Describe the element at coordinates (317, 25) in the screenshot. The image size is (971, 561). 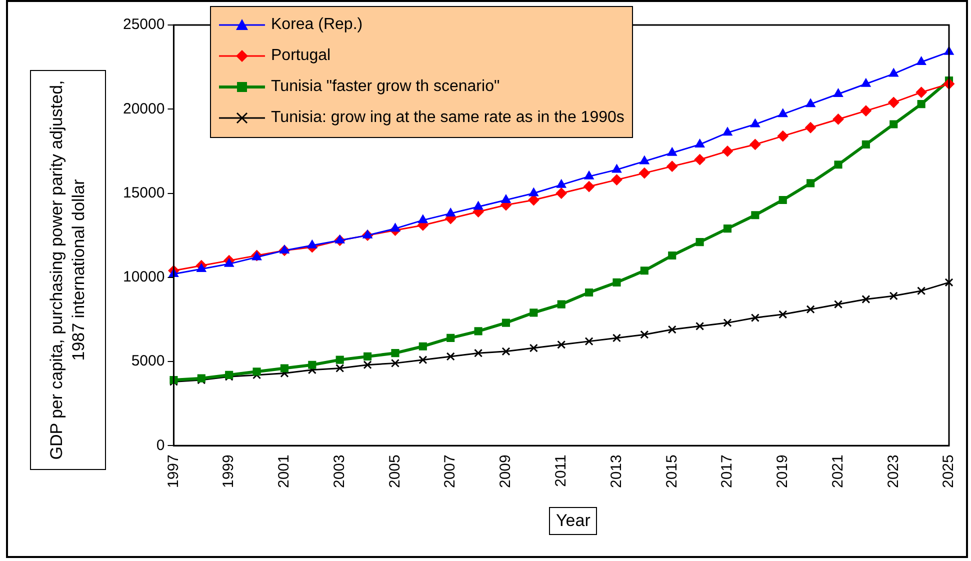
I see `legend-label: Korea (Rep.)` at that location.